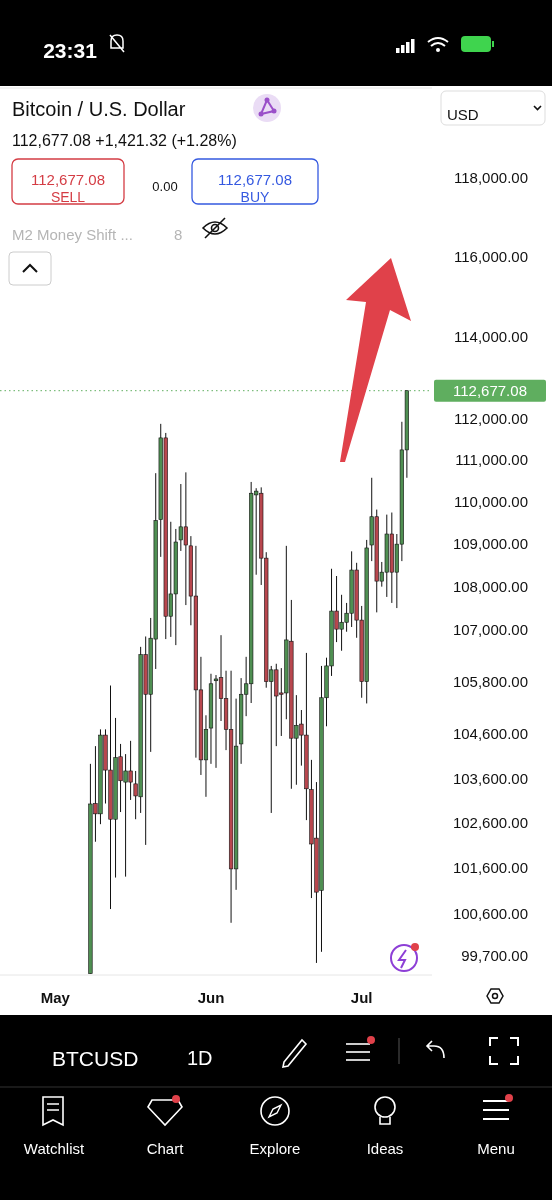 This screenshot has height=1200, width=552. What do you see at coordinates (490, 823) in the screenshot?
I see `y-tick-label: 102,600.00` at bounding box center [490, 823].